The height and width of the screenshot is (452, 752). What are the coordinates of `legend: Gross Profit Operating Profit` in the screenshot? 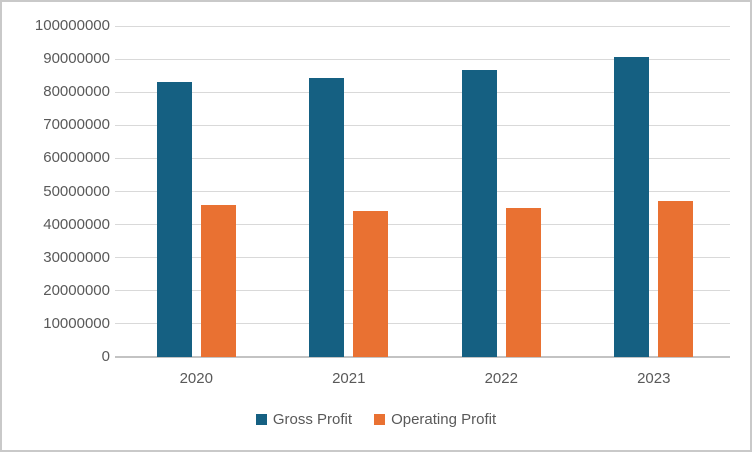 It's located at (376, 419).